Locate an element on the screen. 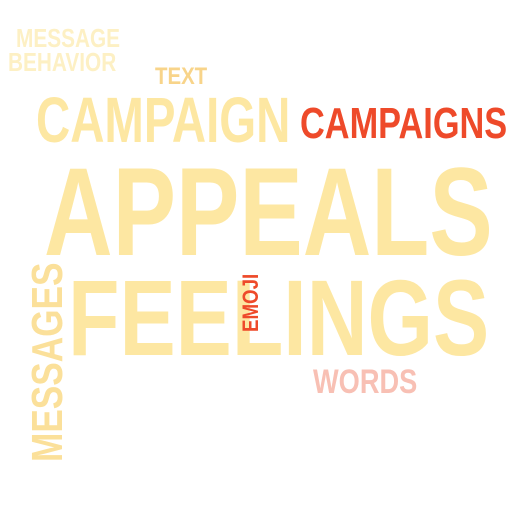  word-campaign: CAMPAIGN is located at coordinates (163, 120).